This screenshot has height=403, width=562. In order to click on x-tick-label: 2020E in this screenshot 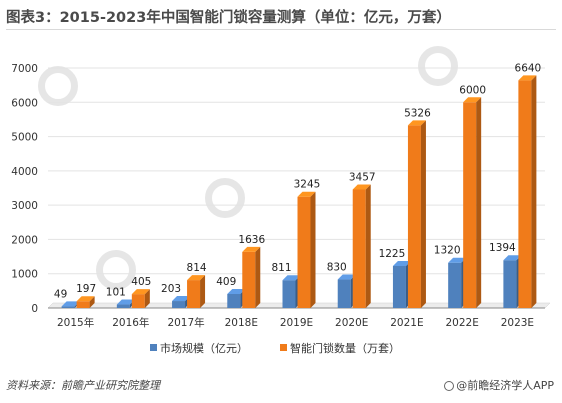, I will do `click(351, 323)`.